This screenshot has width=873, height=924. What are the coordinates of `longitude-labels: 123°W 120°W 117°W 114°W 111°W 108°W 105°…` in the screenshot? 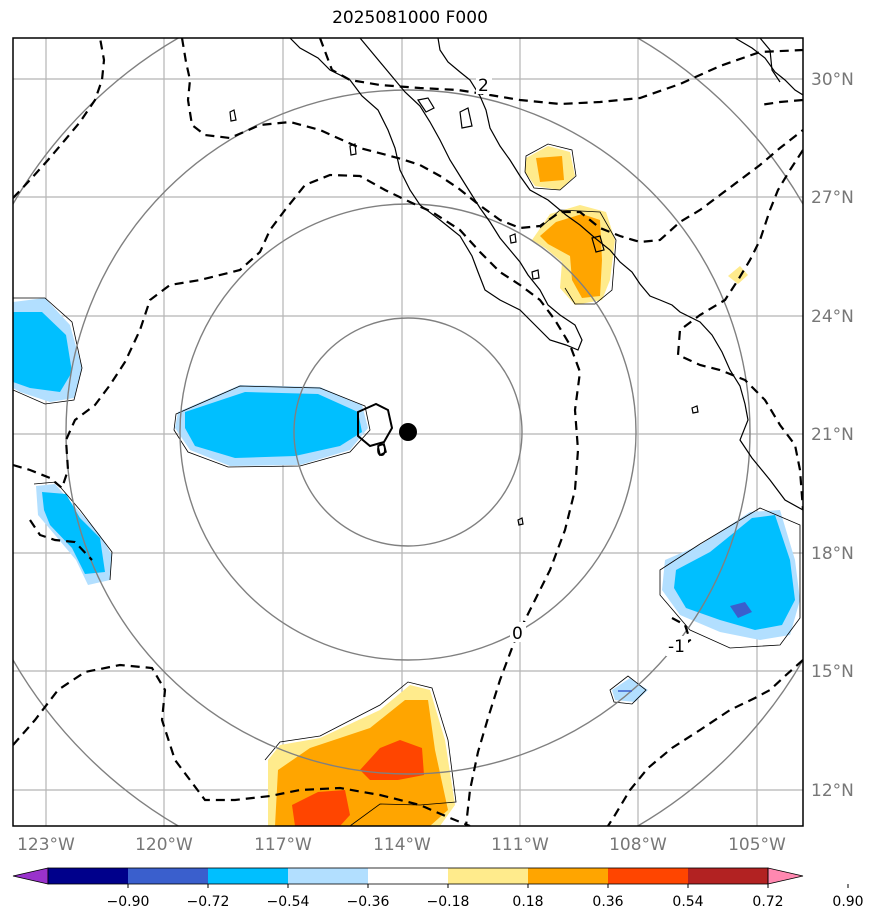 It's located at (401, 845).